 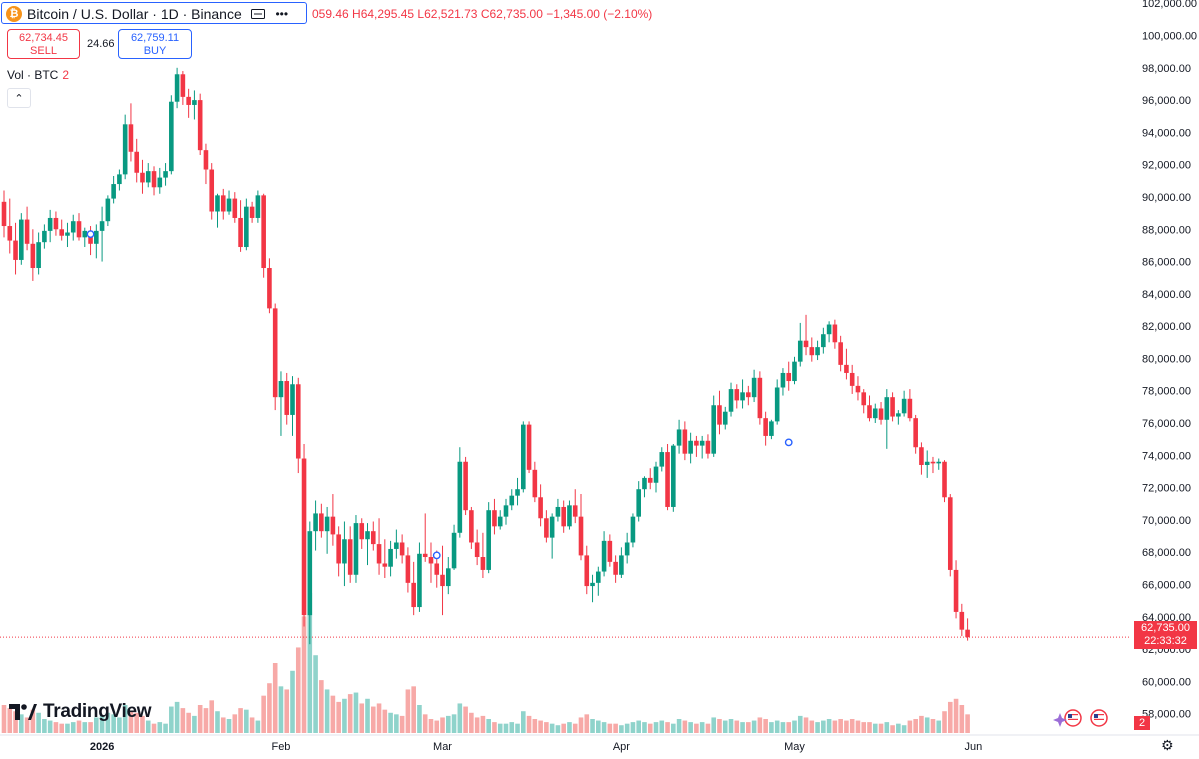 What do you see at coordinates (19, 98) in the screenshot?
I see `collapse-indicators-button: ⌃` at bounding box center [19, 98].